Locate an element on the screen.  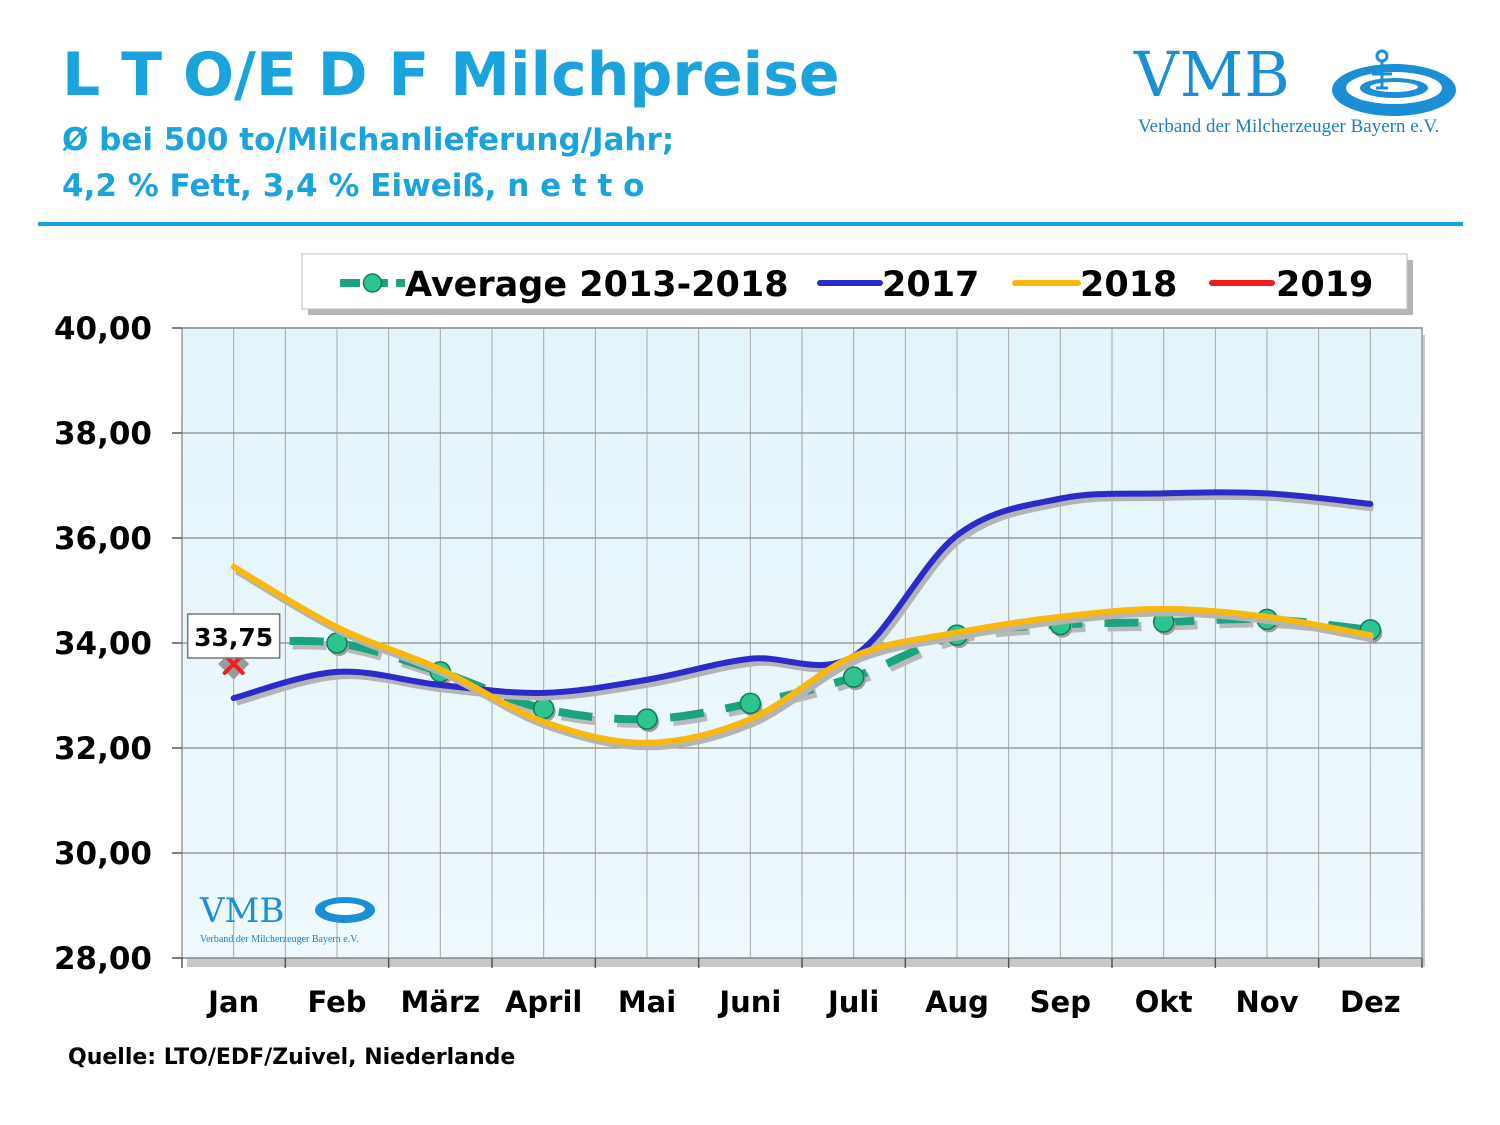
page-title: L T O/E D F Milchpreise is located at coordinates (451, 75).